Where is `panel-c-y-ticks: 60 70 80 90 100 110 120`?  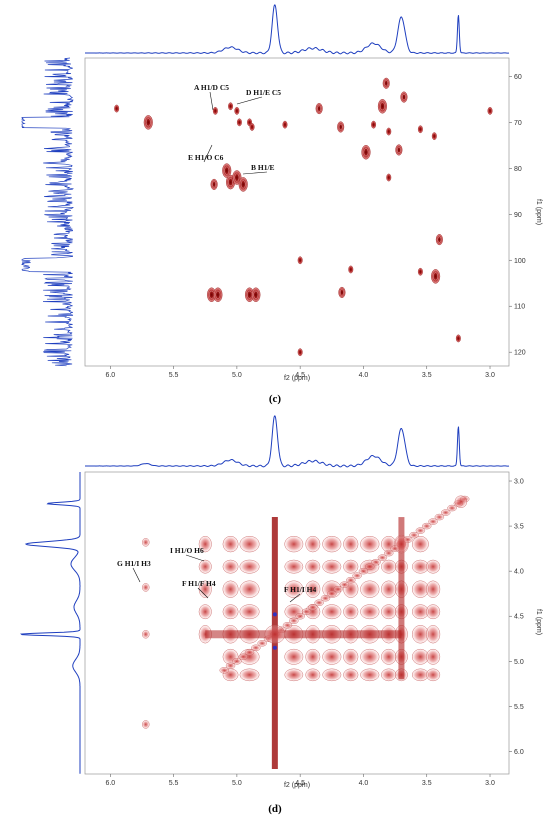
panel-c-y-ticks: 60 70 80 90 100 110 120 is located at coordinates (517, 215).